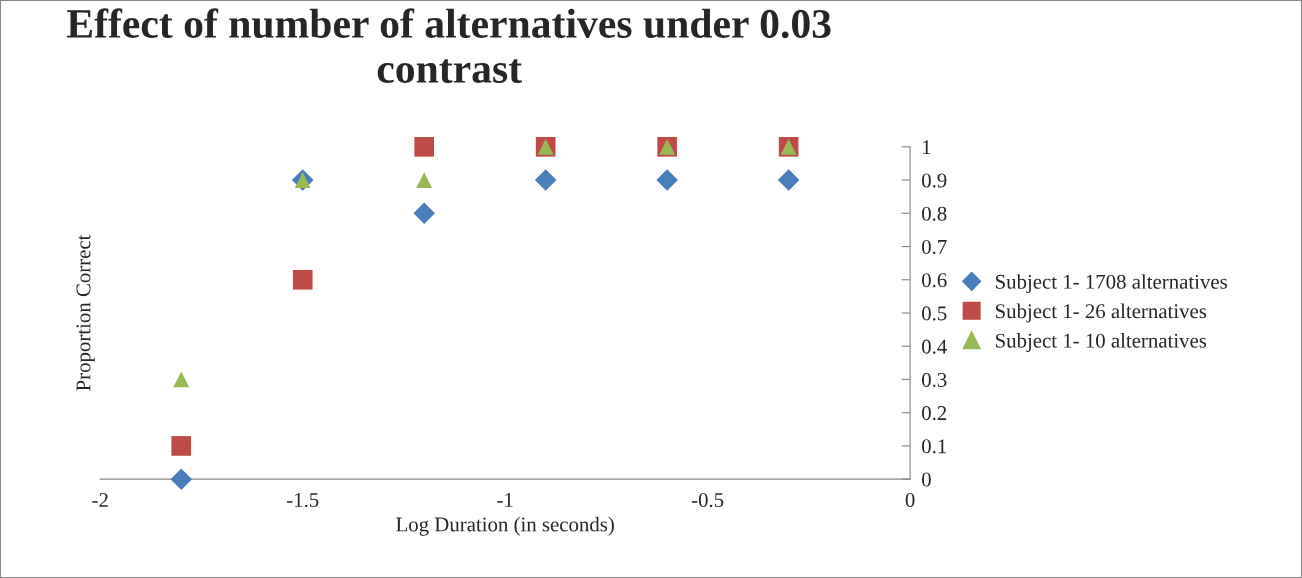 The width and height of the screenshot is (1302, 578). I want to click on x-tick-label: -1.5, so click(303, 500).